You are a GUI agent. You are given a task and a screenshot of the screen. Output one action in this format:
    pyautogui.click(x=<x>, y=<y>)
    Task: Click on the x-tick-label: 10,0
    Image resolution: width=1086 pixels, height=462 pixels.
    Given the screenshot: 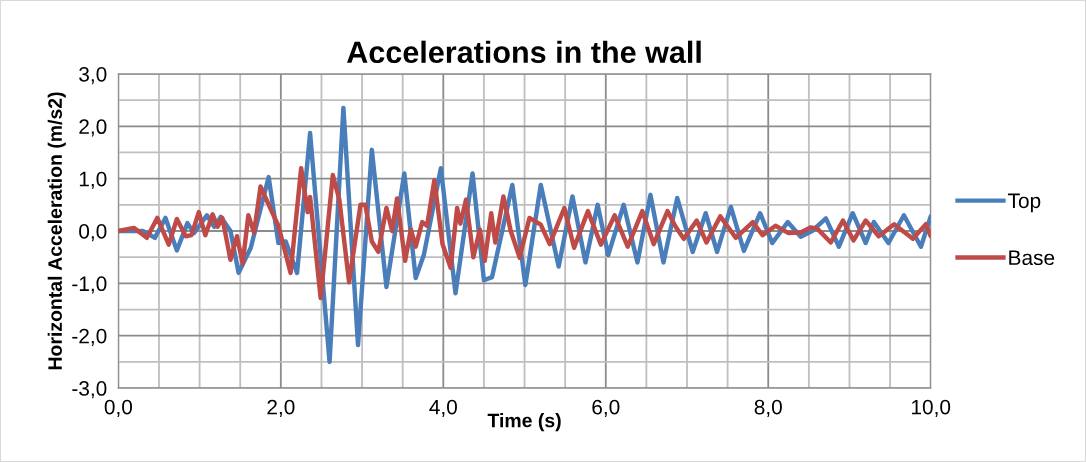 What is the action you would take?
    pyautogui.click(x=931, y=408)
    